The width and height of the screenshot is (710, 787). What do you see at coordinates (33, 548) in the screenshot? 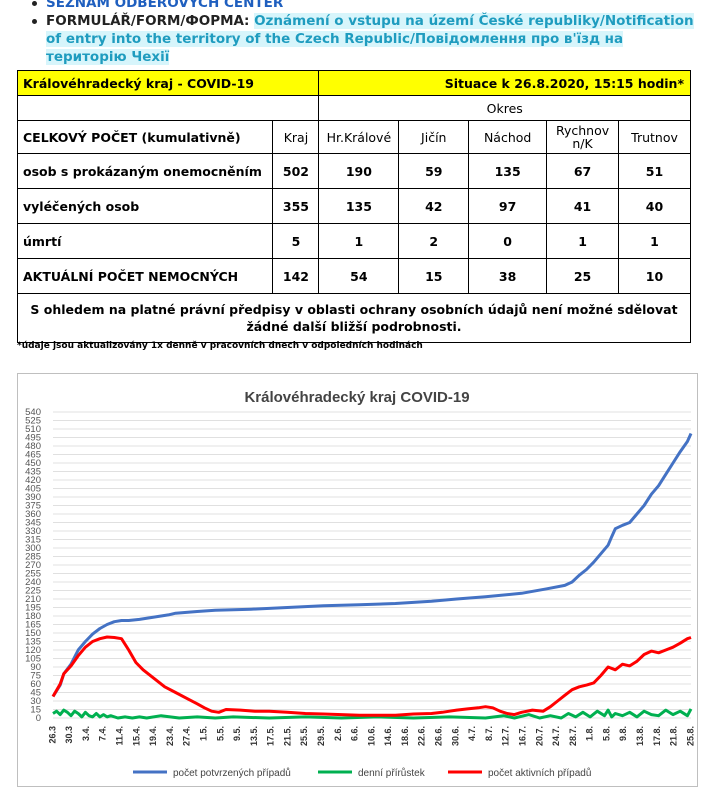
I see `y-tick-label: 300` at bounding box center [33, 548].